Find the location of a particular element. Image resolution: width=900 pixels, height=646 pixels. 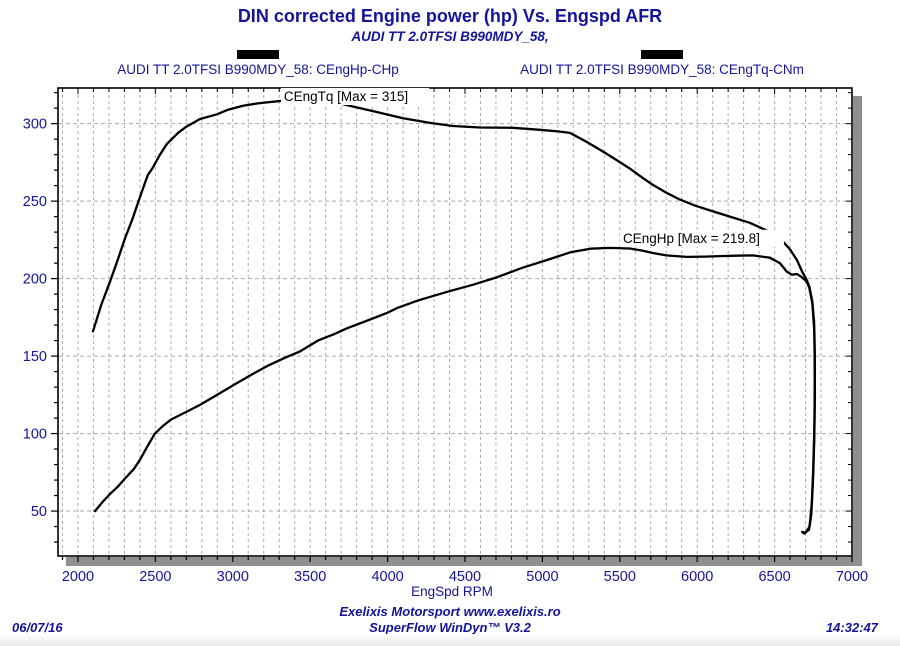

annotation-label: CEngTq [Max = 315] is located at coordinates (346, 96).